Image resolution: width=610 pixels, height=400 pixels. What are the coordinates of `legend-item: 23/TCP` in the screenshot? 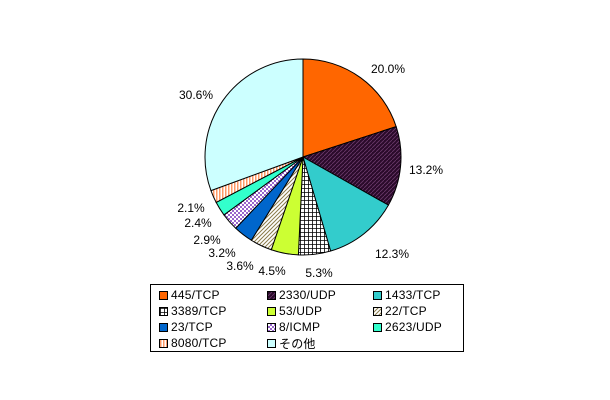 It's located at (186, 327).